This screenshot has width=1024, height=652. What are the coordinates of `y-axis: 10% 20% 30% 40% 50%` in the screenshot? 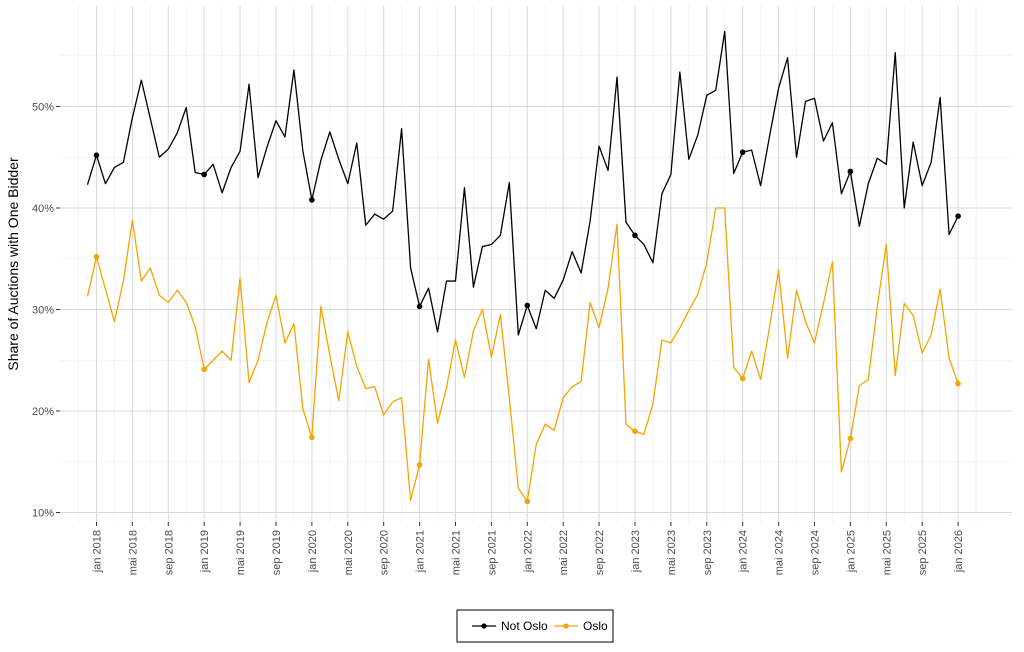 It's located at (46, 311).